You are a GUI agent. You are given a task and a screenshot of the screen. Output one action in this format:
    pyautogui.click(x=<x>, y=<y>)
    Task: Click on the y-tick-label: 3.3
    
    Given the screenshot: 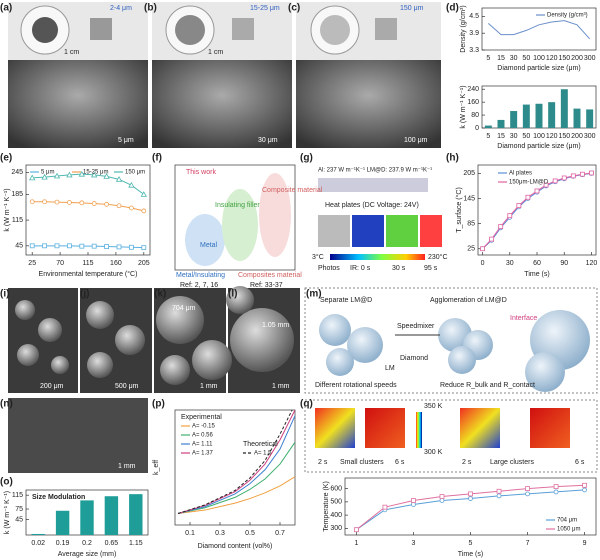 What is the action you would take?
    pyautogui.click(x=474, y=50)
    